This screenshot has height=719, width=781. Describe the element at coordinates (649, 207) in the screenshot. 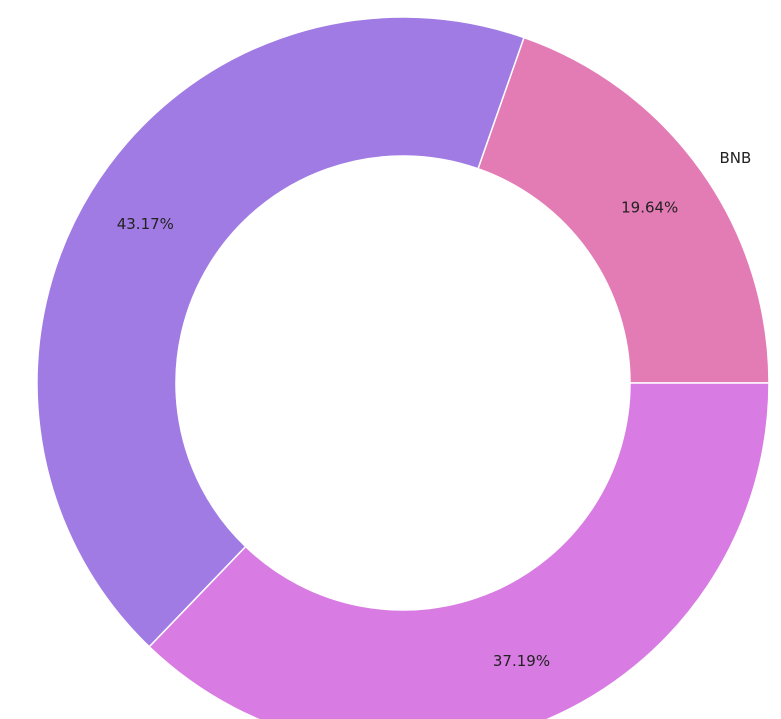

I see `slice-value-label: 19.64%` at that location.